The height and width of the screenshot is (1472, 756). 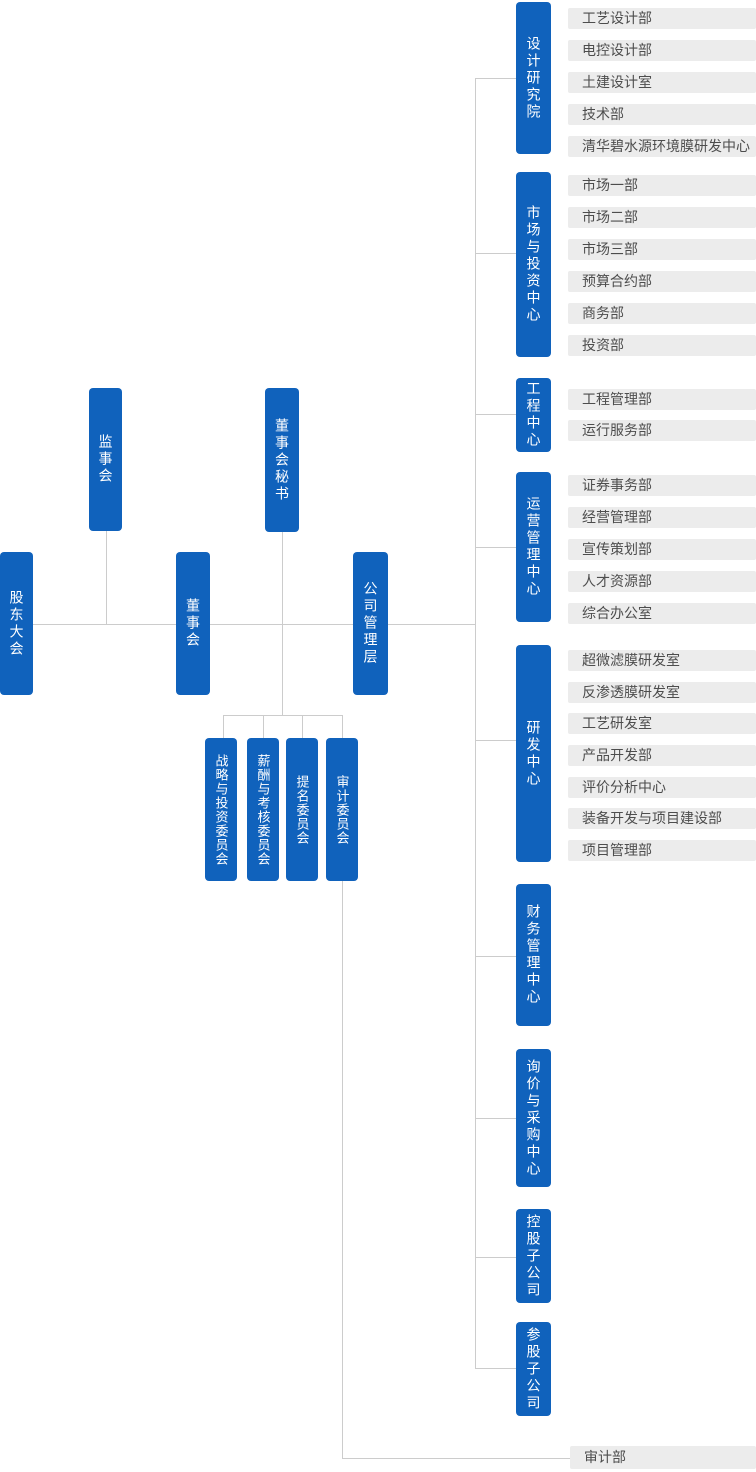 I want to click on dept-bar: 装备开发与项目建设部, so click(x=662, y=818).